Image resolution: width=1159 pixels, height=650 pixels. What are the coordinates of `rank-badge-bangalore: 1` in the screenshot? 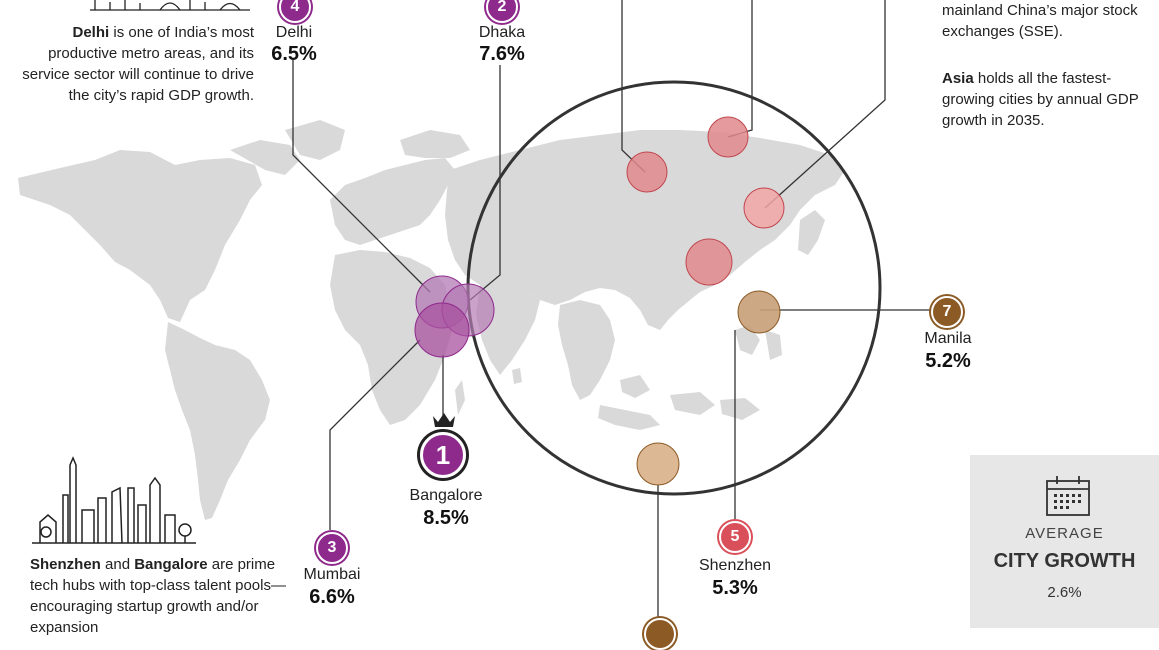 It's located at (443, 455).